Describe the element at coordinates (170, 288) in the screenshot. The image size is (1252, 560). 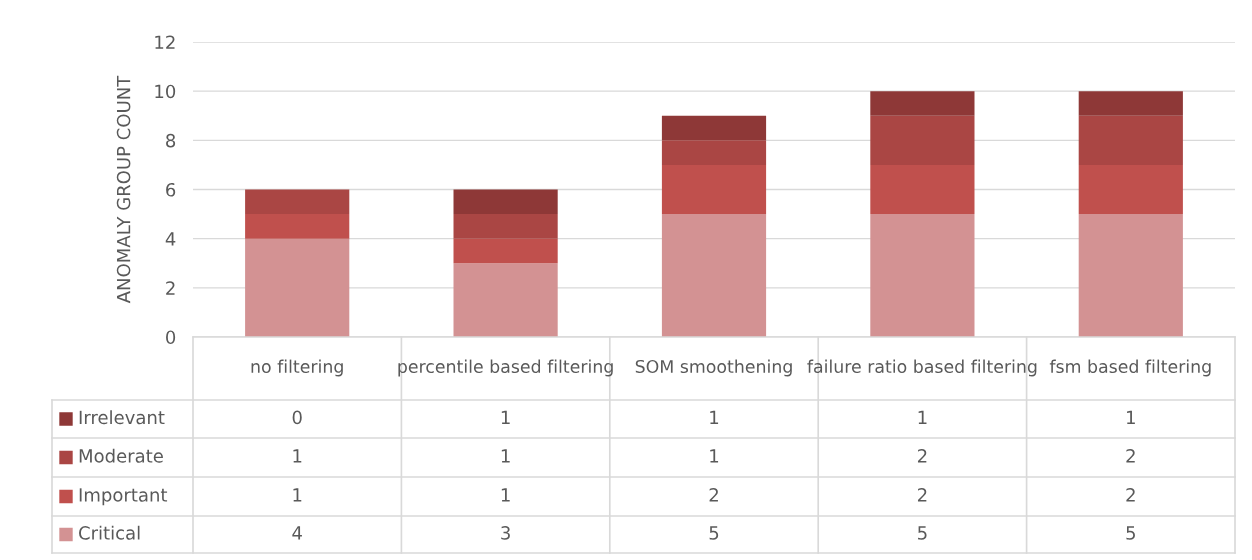
I see `y-tick-label: 2` at that location.